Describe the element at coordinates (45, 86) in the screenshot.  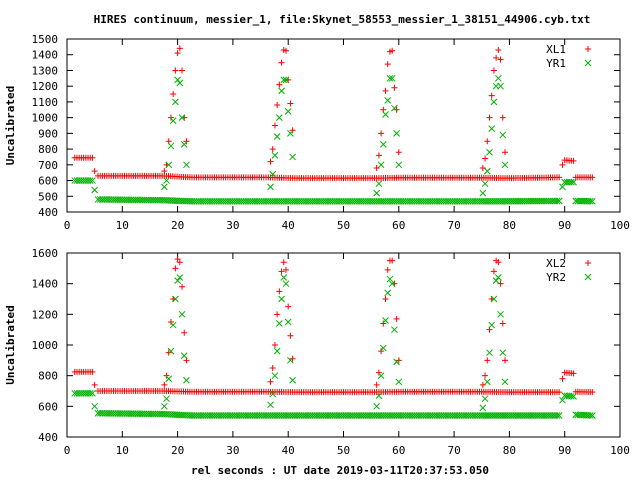
I see `y-tick-label: 1200` at that location.